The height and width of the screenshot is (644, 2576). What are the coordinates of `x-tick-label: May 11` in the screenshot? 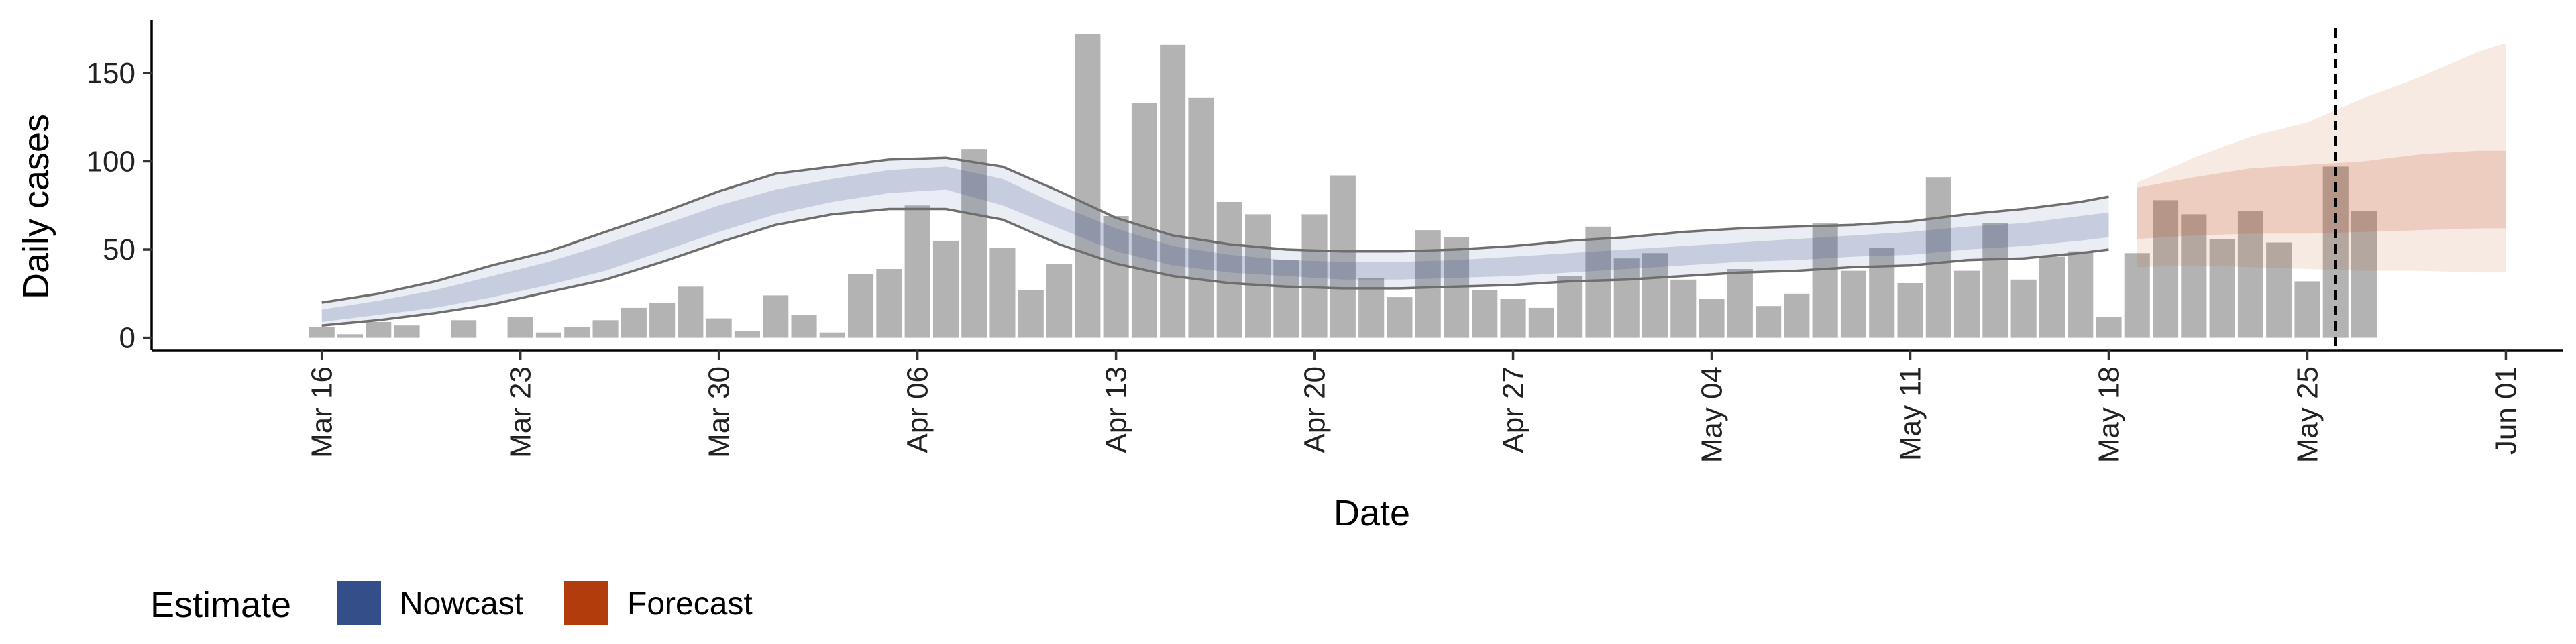 It's located at (1910, 413).